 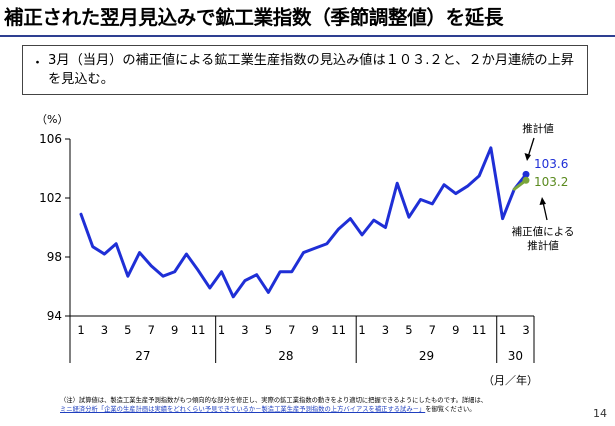 I want to click on page-title: 補正された翌月見込みで鉱工業指数（季節調整値）を延長, so click(x=254, y=17).